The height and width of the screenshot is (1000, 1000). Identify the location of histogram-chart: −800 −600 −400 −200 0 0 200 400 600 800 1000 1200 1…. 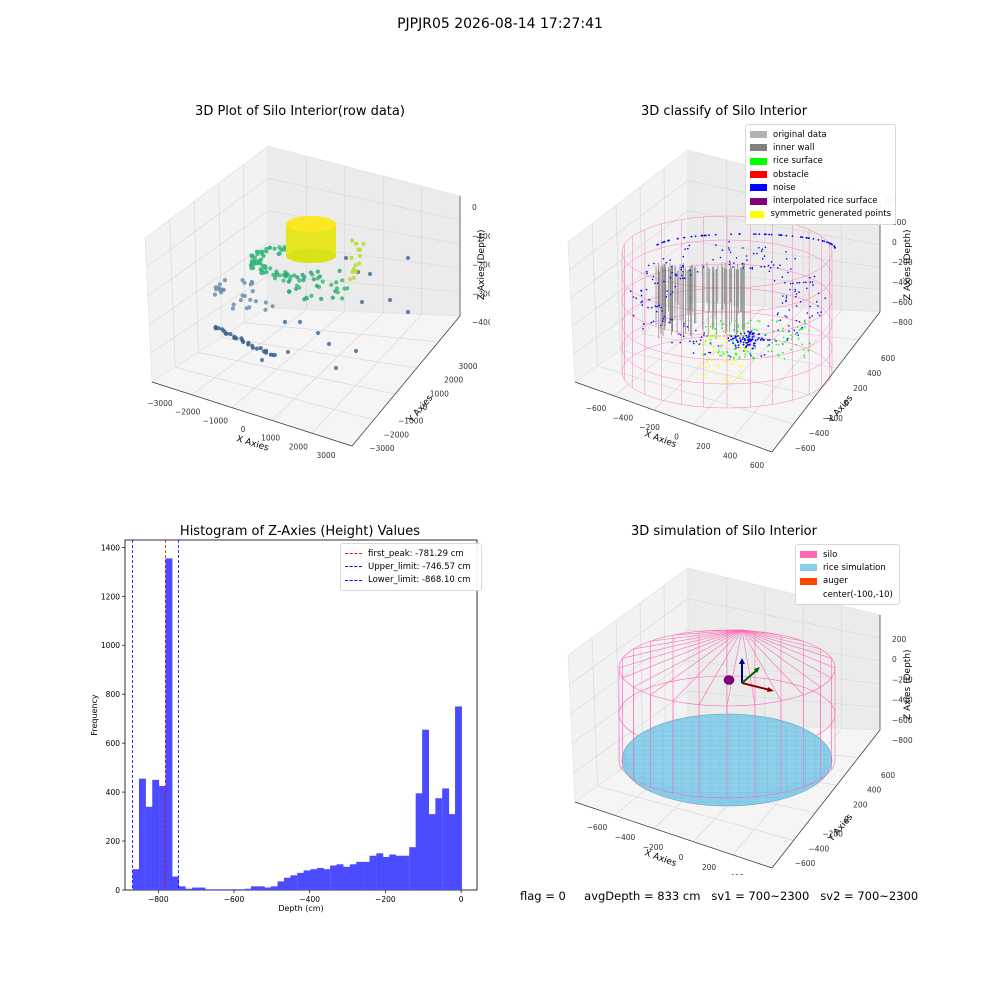
(284, 726).